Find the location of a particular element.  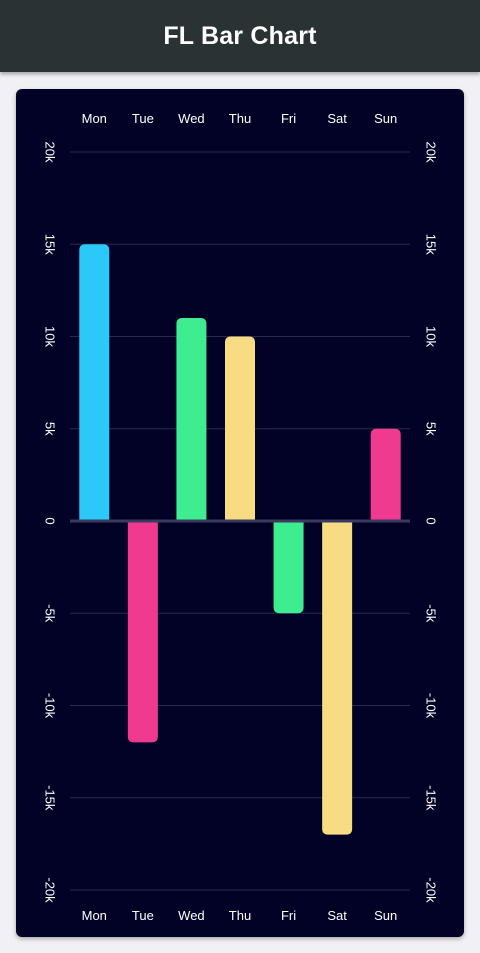

y-tick-label-left: 0 is located at coordinates (50, 520).